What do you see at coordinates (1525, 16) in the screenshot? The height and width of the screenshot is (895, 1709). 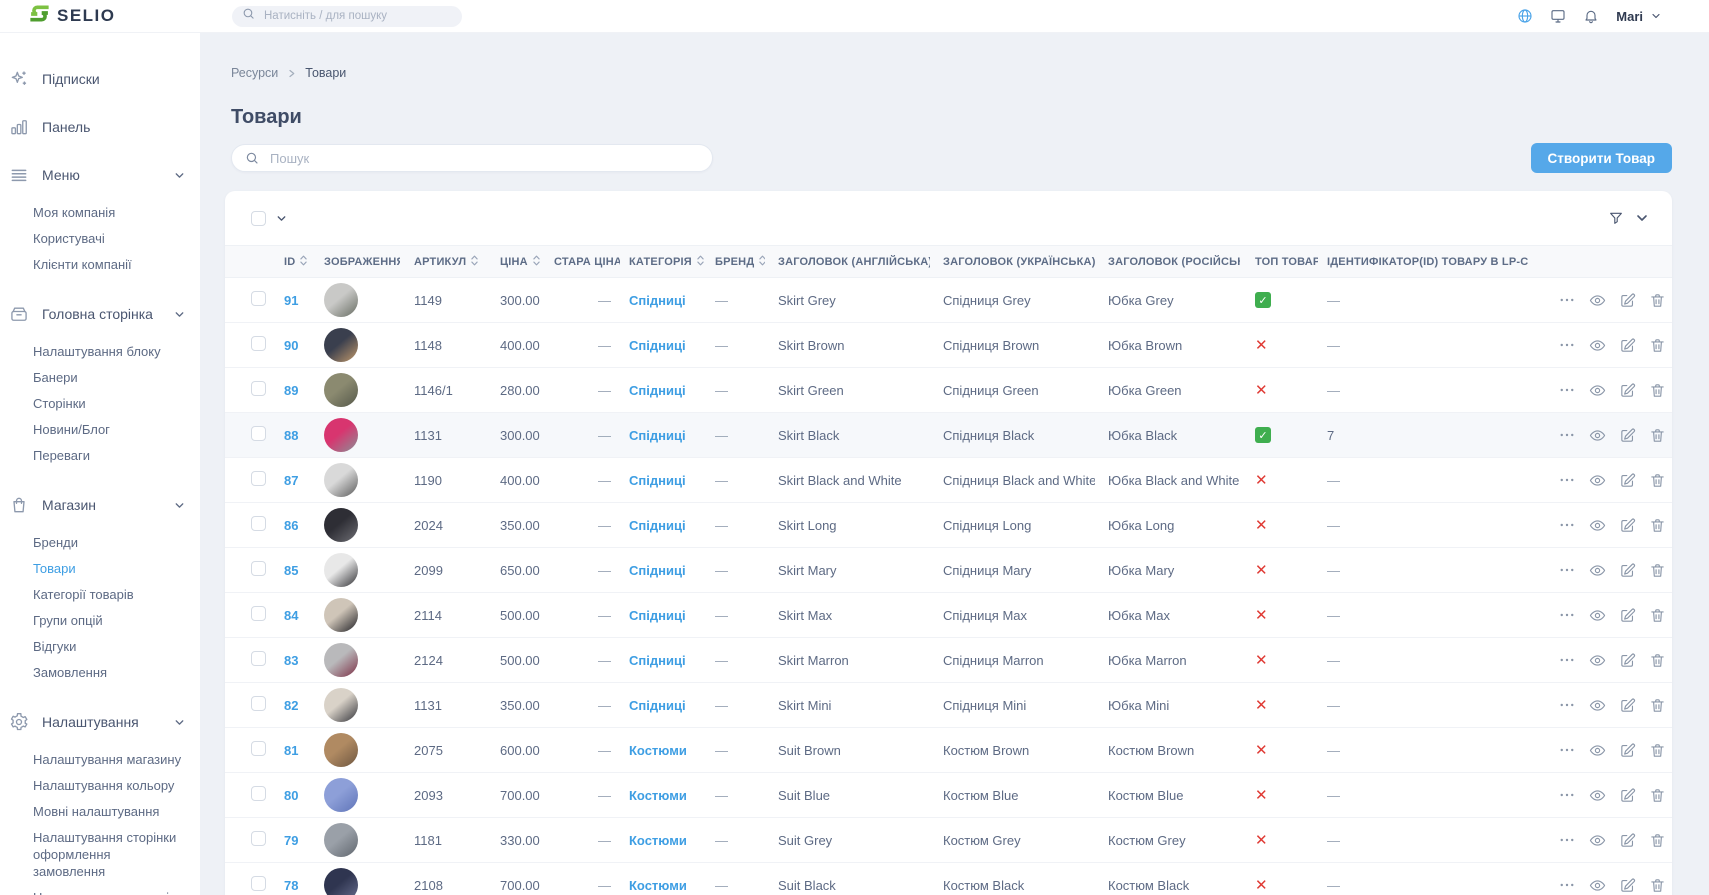 I see `language-globe-icon` at bounding box center [1525, 16].